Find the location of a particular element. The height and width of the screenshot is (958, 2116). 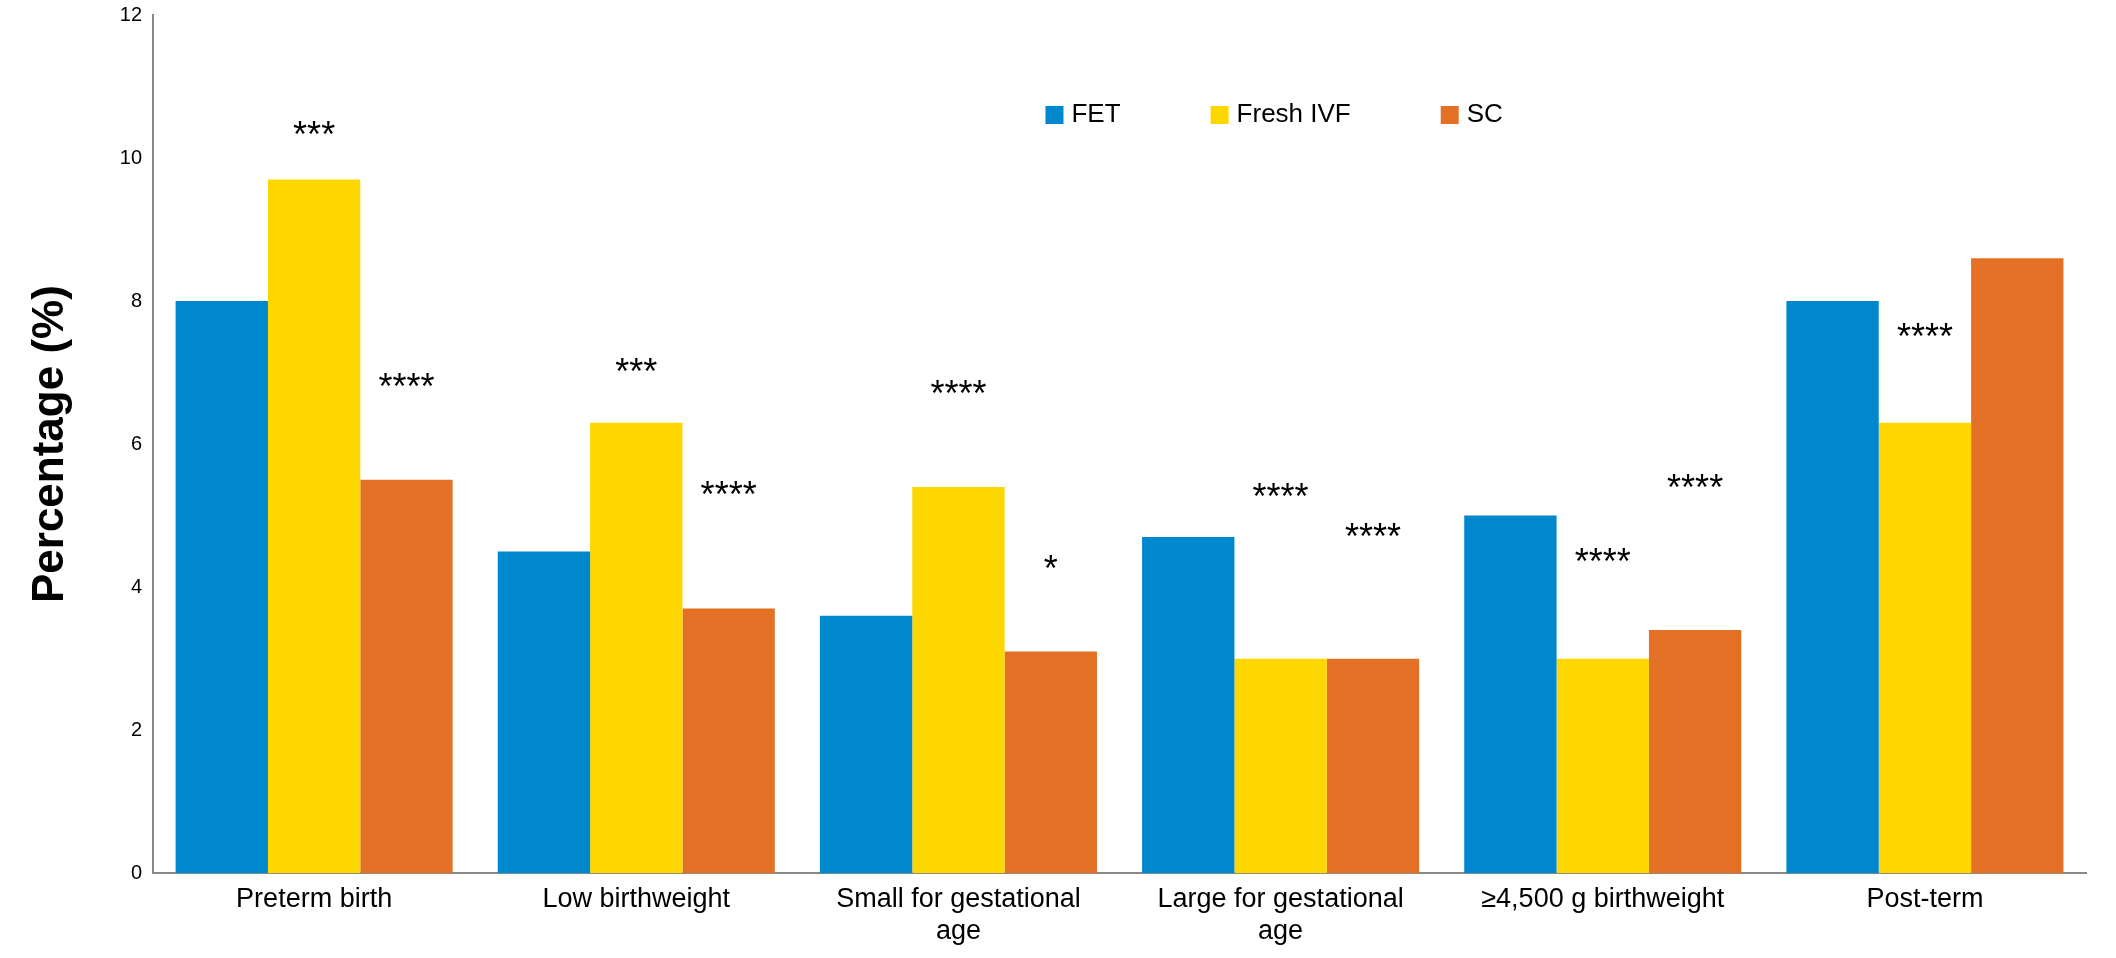

legend-label: SC is located at coordinates (1484, 113).